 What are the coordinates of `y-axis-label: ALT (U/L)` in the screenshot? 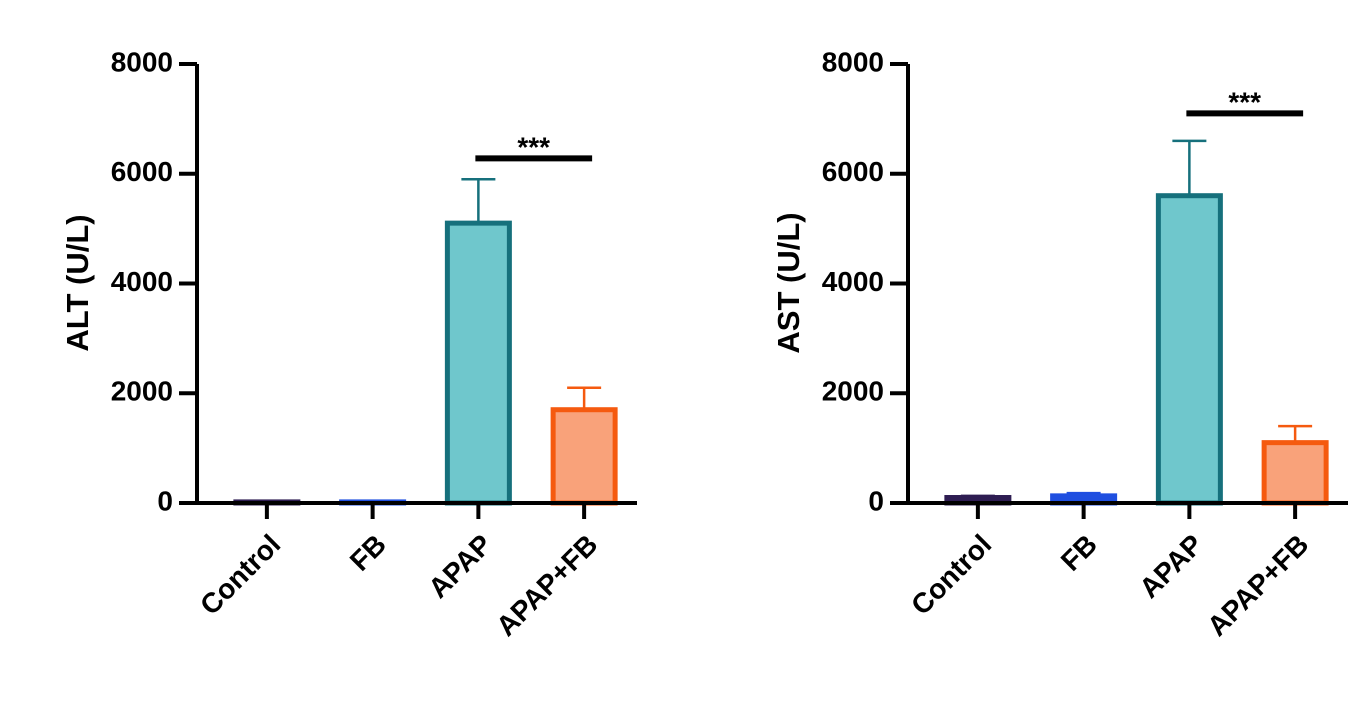 It's located at (77, 282).